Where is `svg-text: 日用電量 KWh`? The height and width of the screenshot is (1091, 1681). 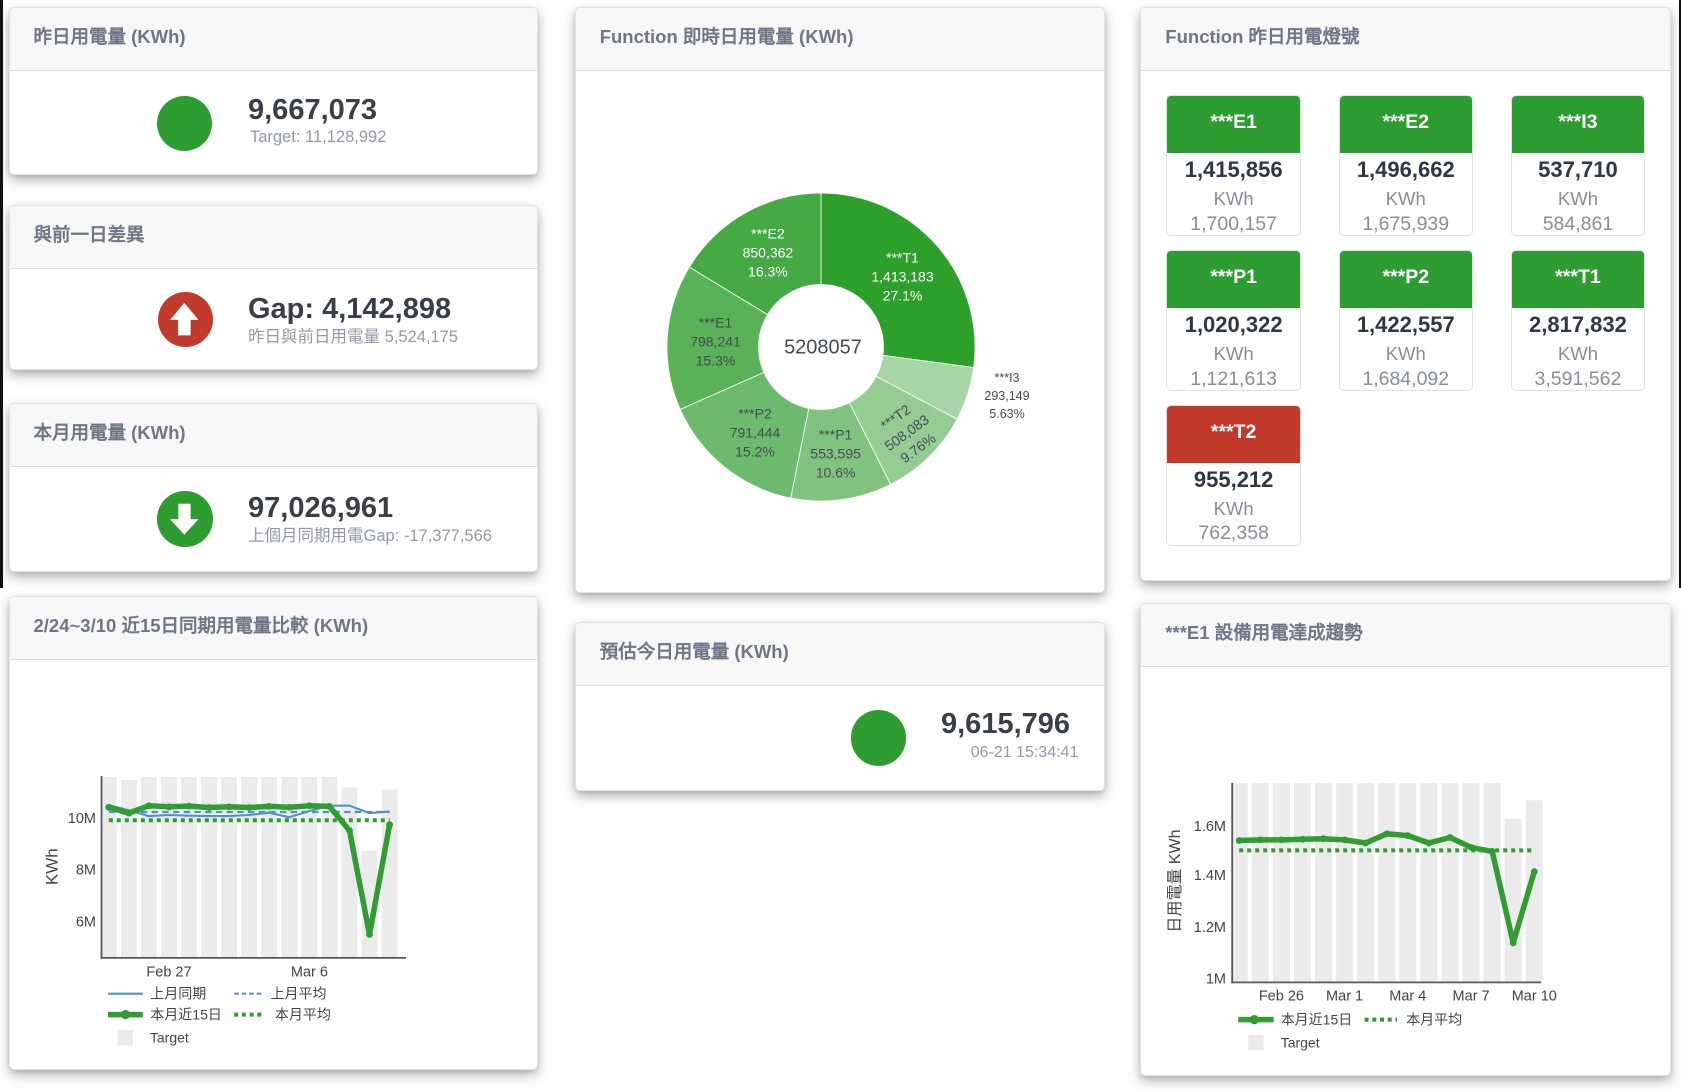
svg-text: 日用電量 KWh is located at coordinates (1175, 880).